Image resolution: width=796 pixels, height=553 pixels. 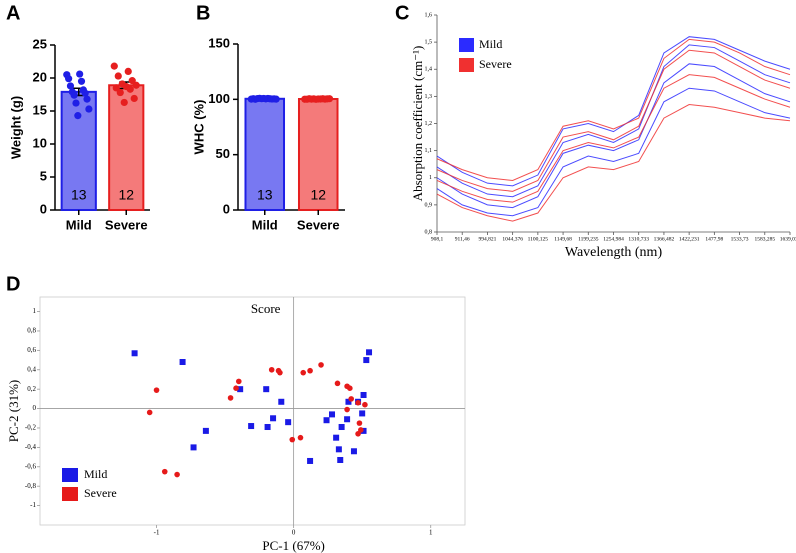 What do you see at coordinates (429, 43) in the screenshot?
I see `y-tick-label: 1,5` at bounding box center [429, 43].